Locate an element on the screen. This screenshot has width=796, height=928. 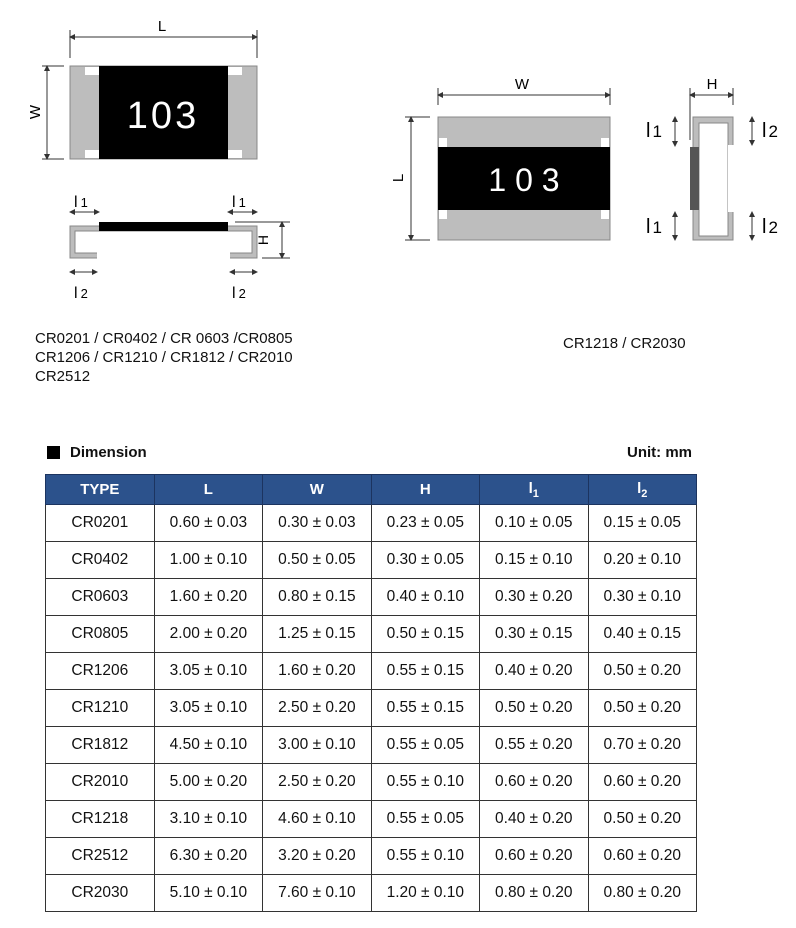
table-cell: 2.00 ± 0.20 is located at coordinates (208, 634).